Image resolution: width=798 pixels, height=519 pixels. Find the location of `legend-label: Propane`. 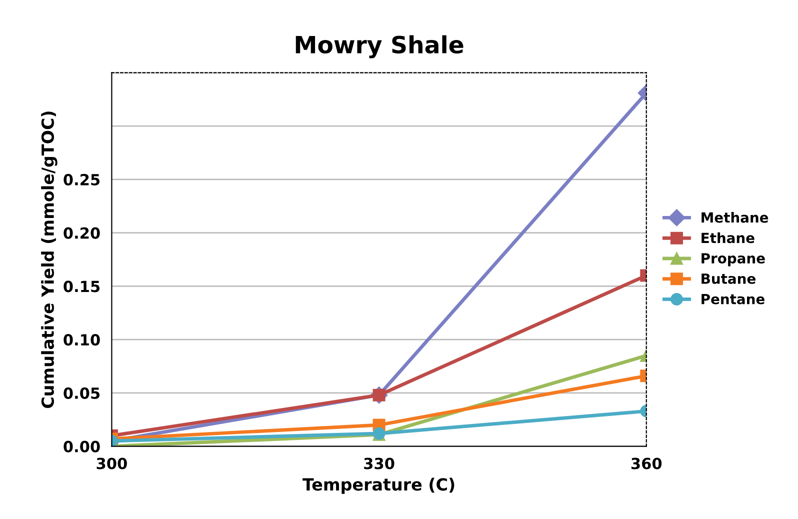

legend-label: Propane is located at coordinates (733, 259).